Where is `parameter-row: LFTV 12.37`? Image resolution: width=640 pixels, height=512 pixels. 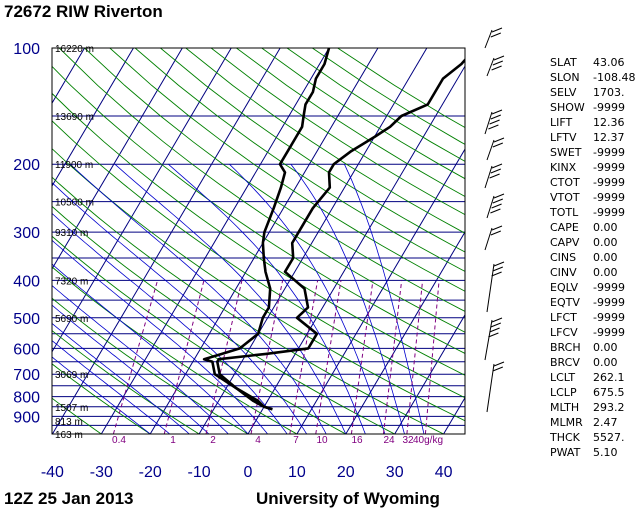 parameter-row: LFTV 12.37 is located at coordinates (595, 137).